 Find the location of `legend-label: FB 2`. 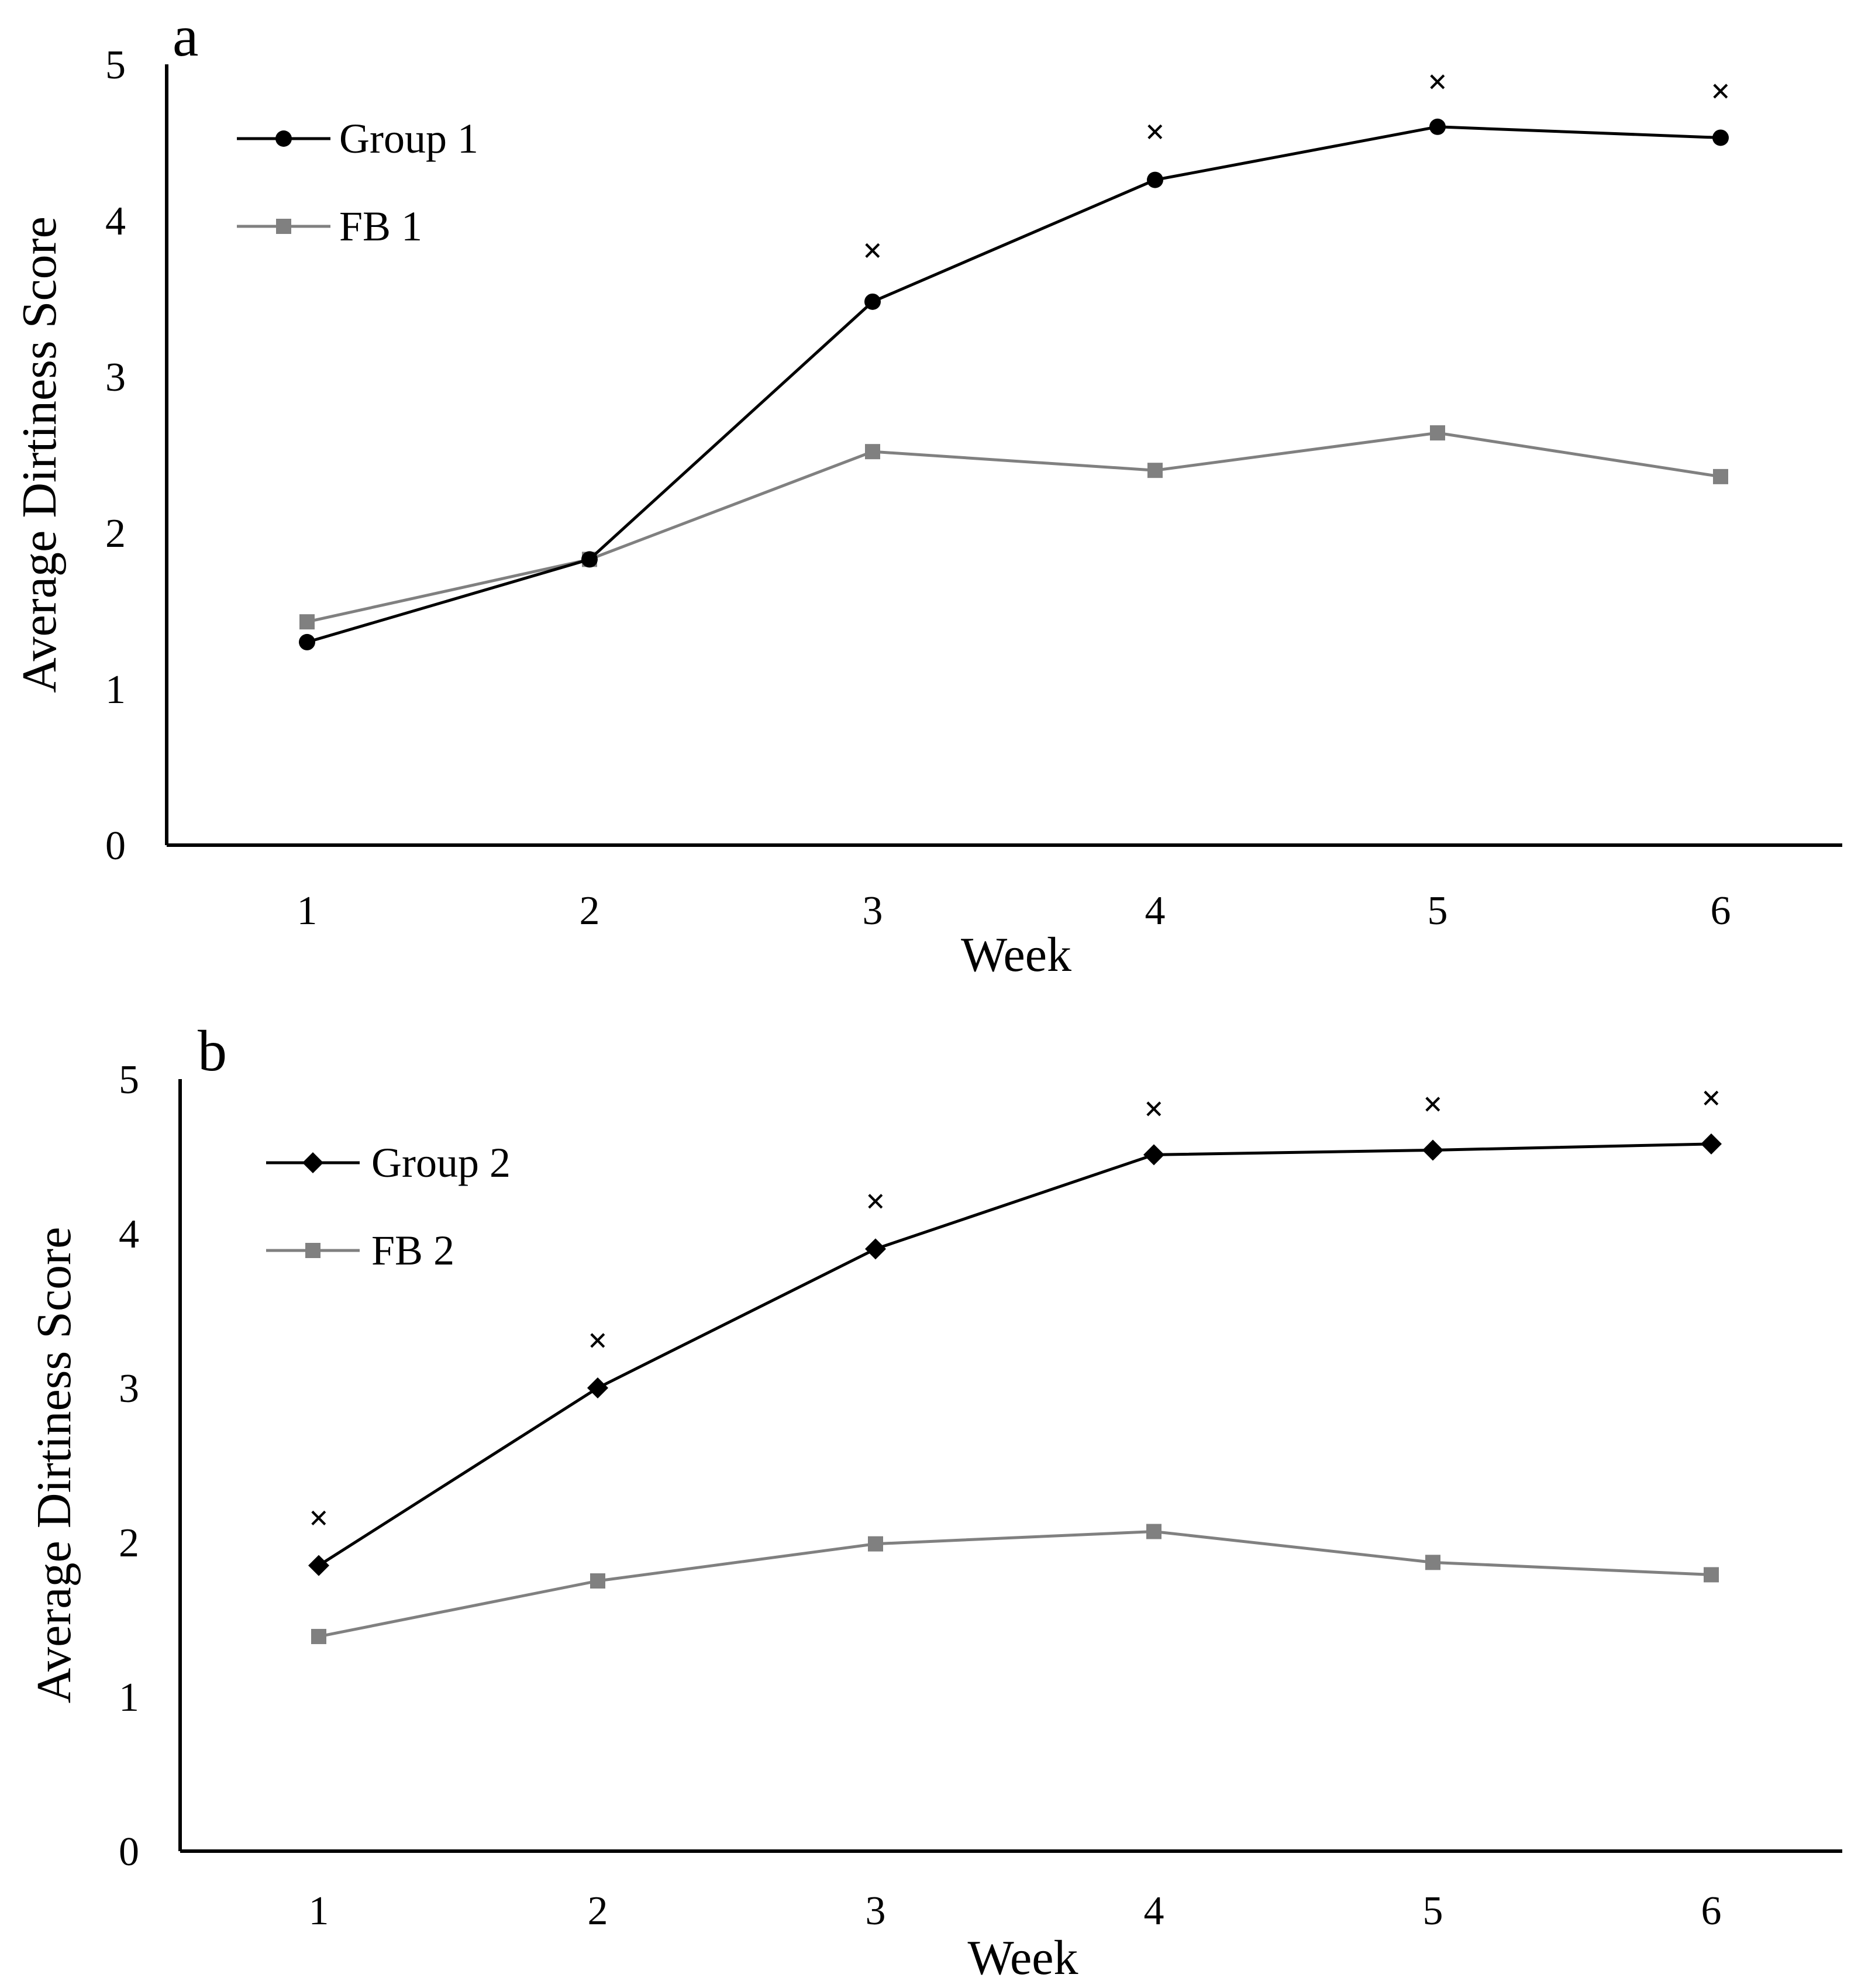

legend-label: FB 2 is located at coordinates (412, 1251).